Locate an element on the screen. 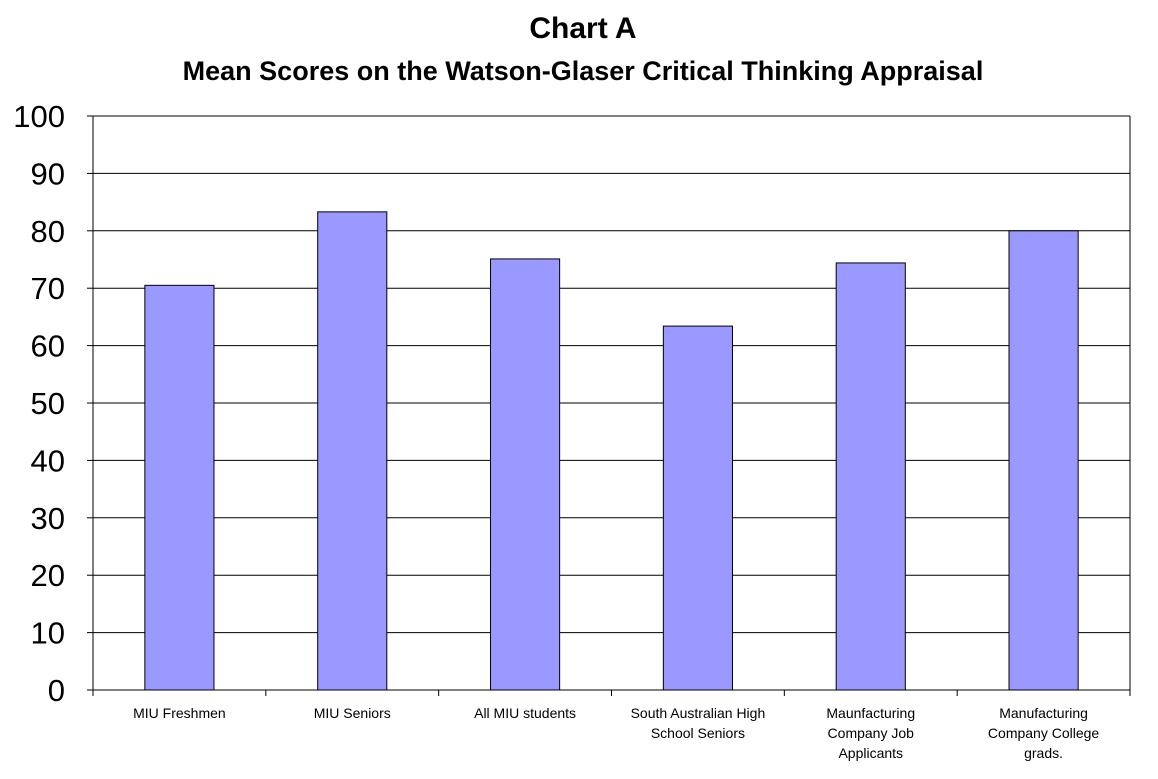 The width and height of the screenshot is (1158, 779). x-tick-label-line: All MIU students is located at coordinates (525, 713).